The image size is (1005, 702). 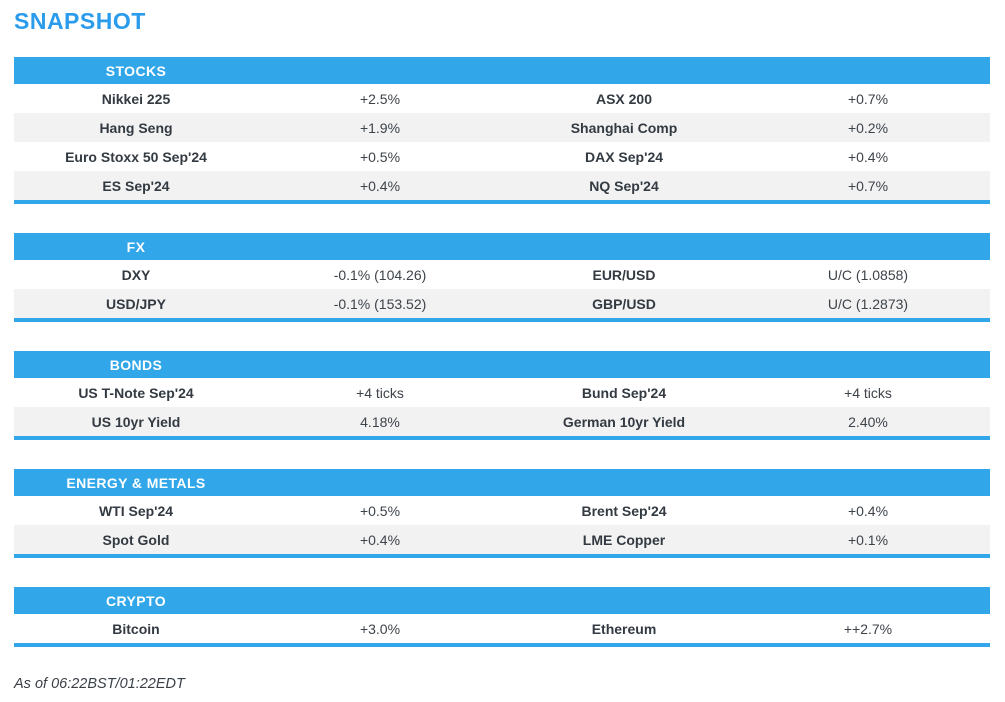 I want to click on instrument-value: -0.1% (153.52), so click(x=380, y=303).